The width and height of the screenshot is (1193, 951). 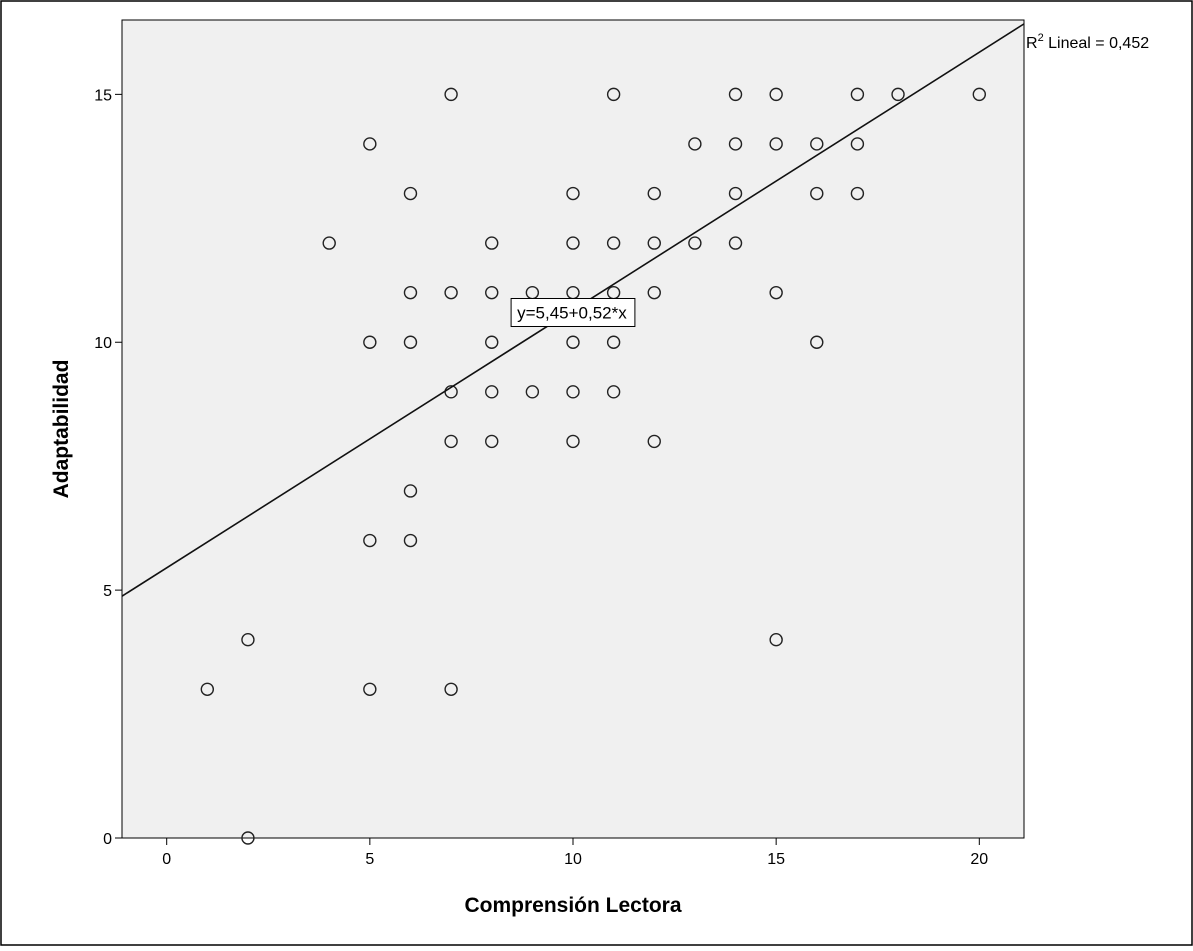 I want to click on fit-equation-label: y=5,45+0,52*x, so click(x=572, y=312).